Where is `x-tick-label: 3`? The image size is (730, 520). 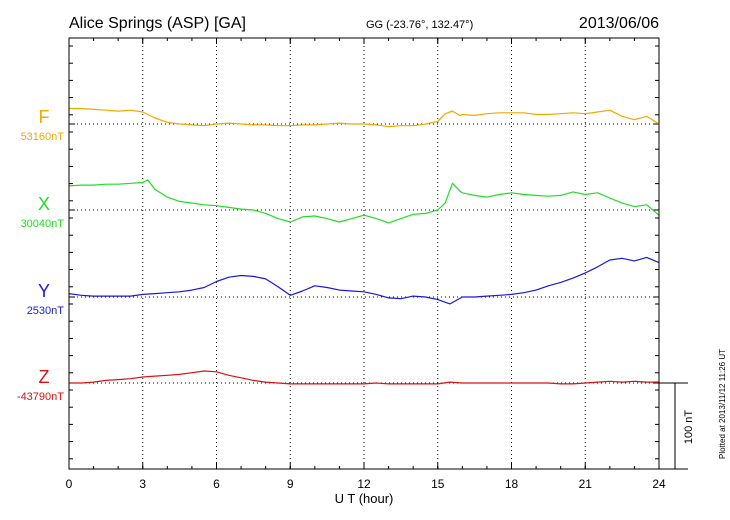 x-tick-label: 3 is located at coordinates (142, 484).